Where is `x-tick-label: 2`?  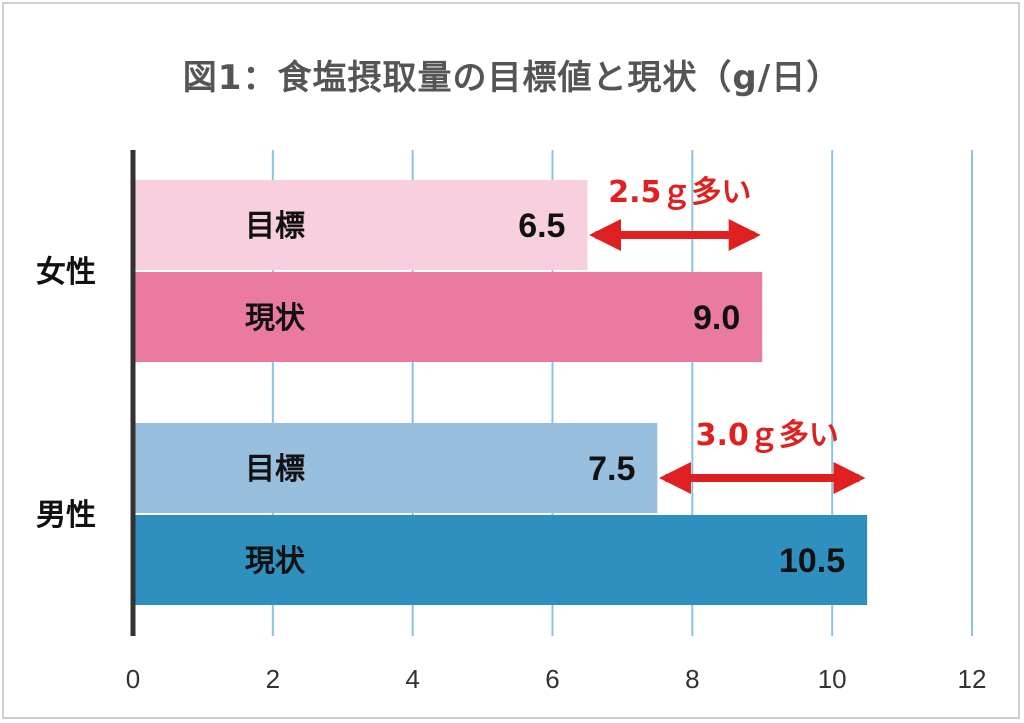
x-tick-label: 2 is located at coordinates (273, 679).